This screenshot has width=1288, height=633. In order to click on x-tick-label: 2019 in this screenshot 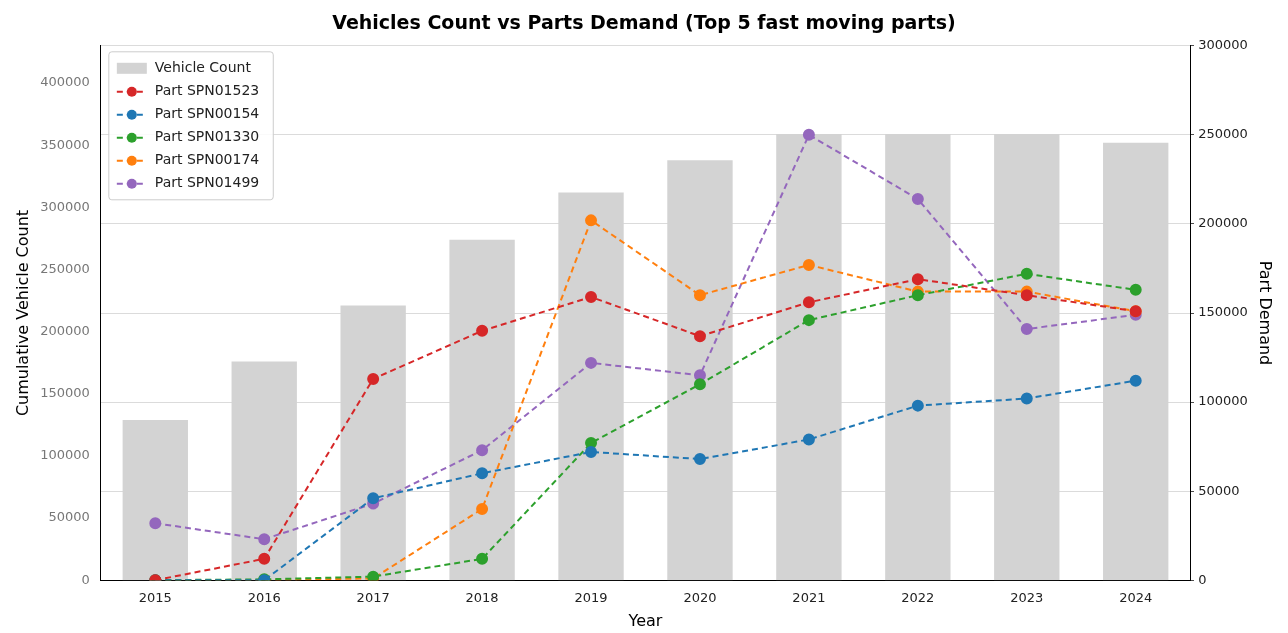, I will do `click(591, 598)`.